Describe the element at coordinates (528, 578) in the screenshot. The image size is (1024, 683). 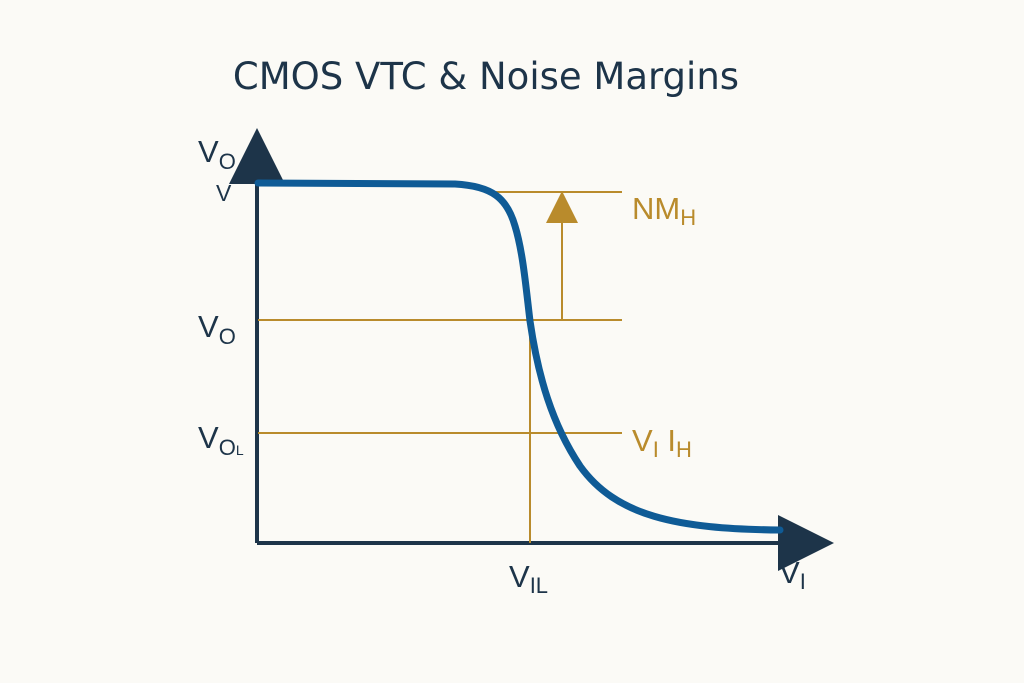
I see `input-low-label: VIL` at that location.